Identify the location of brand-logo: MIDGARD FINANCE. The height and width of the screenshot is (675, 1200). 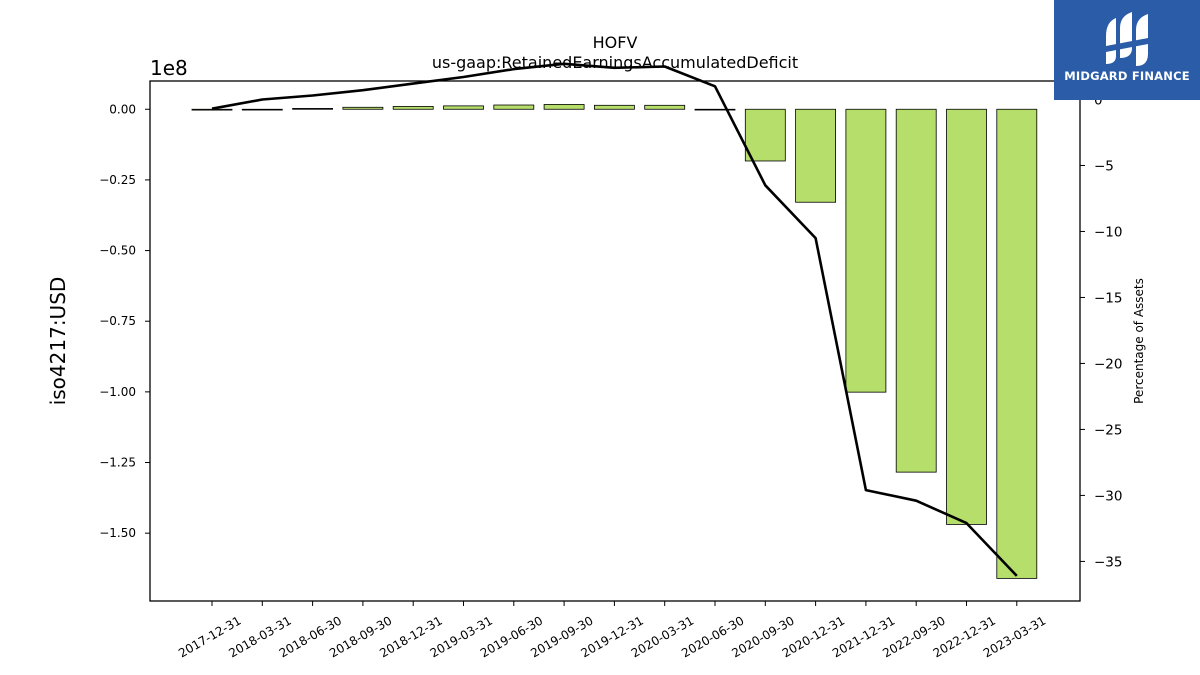
(1127, 50).